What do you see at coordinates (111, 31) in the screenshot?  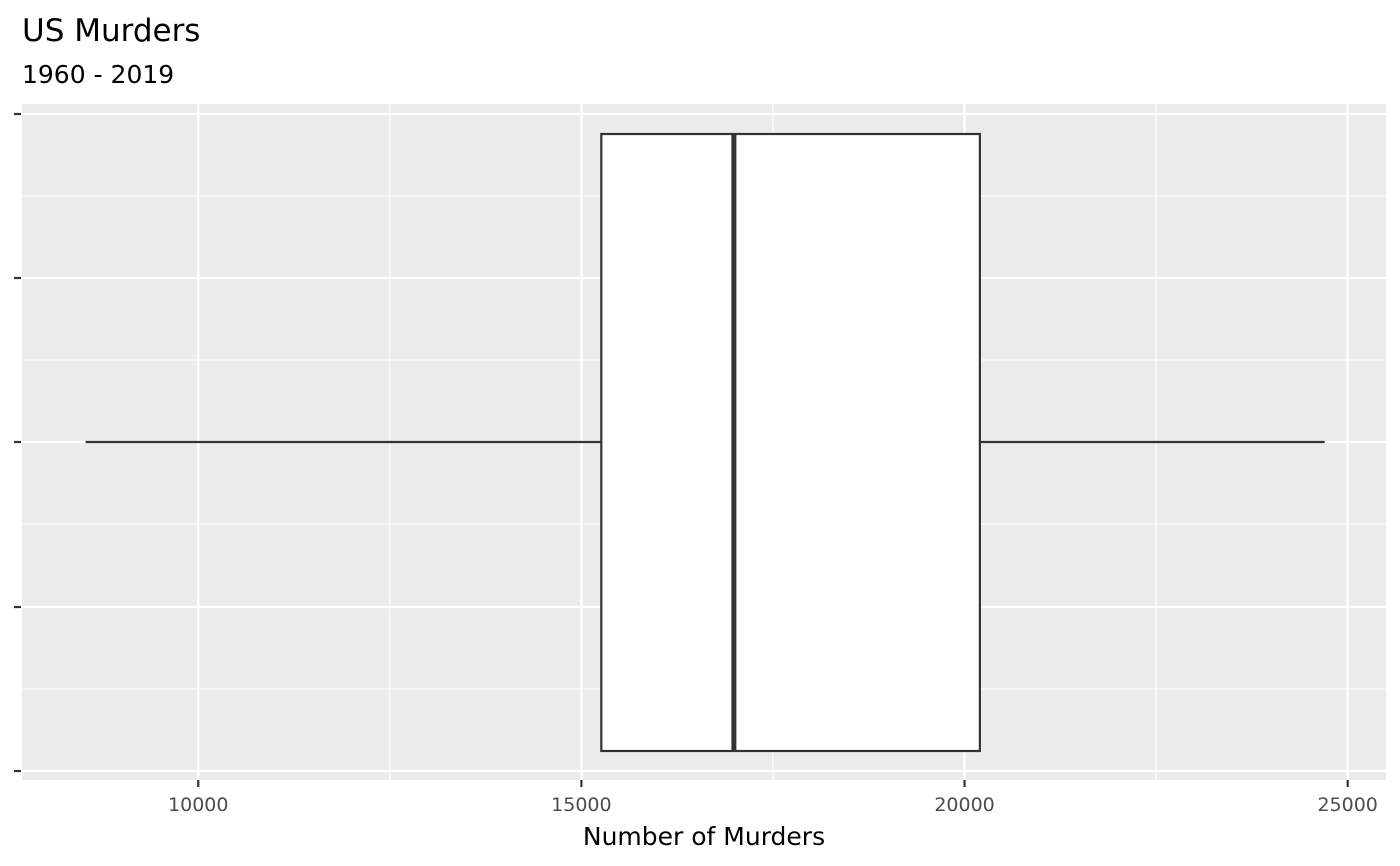 I see `chart-title: US Murders` at bounding box center [111, 31].